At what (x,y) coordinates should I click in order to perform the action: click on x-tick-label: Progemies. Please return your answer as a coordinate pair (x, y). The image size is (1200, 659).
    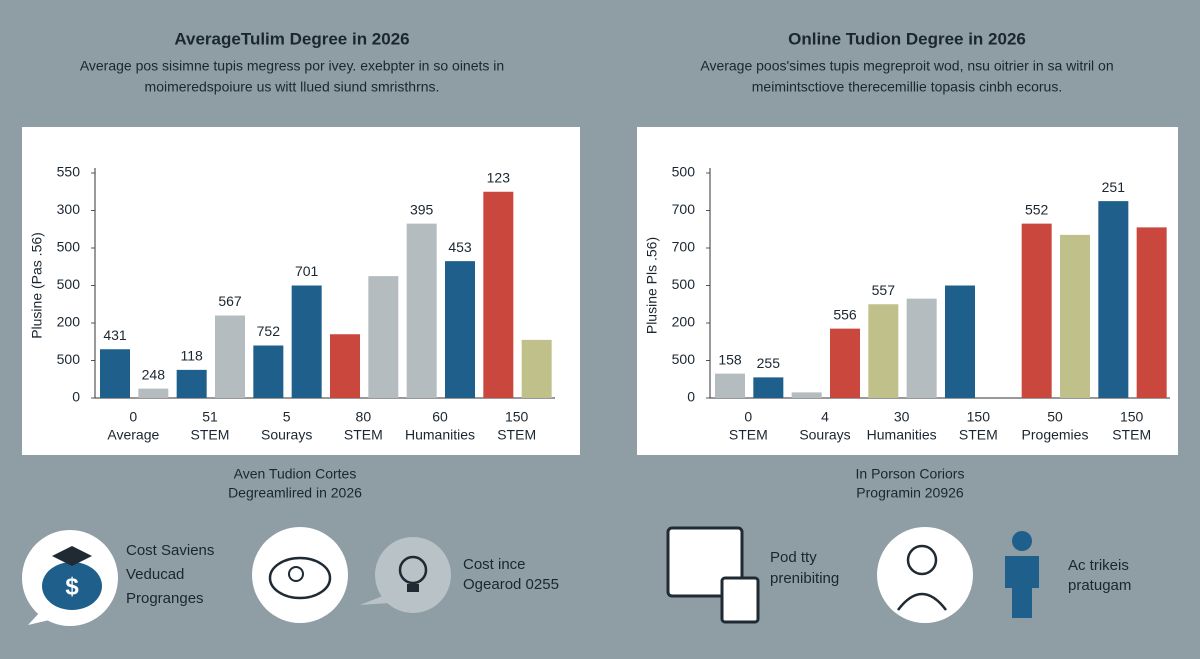
    Looking at the image, I should click on (1055, 435).